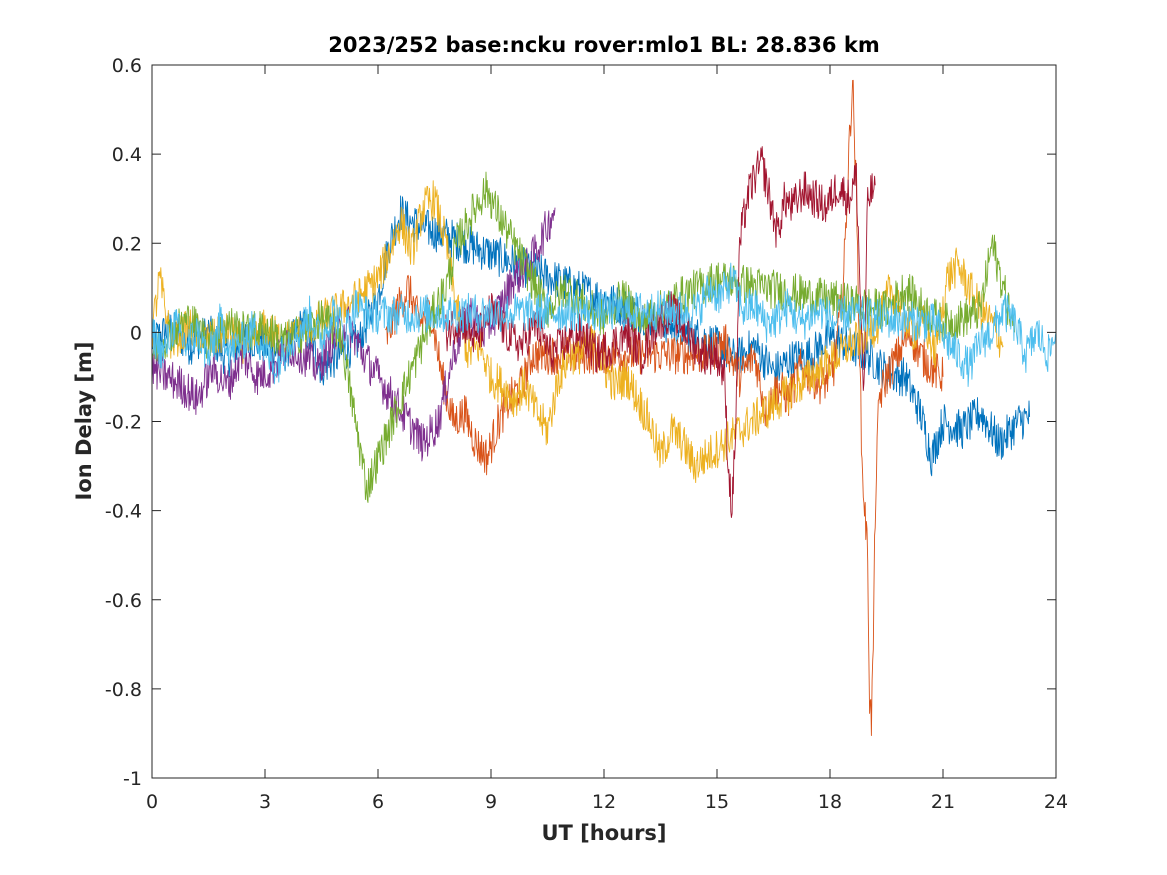 This screenshot has width=1167, height=875. I want to click on x-tick-label: 9, so click(491, 802).